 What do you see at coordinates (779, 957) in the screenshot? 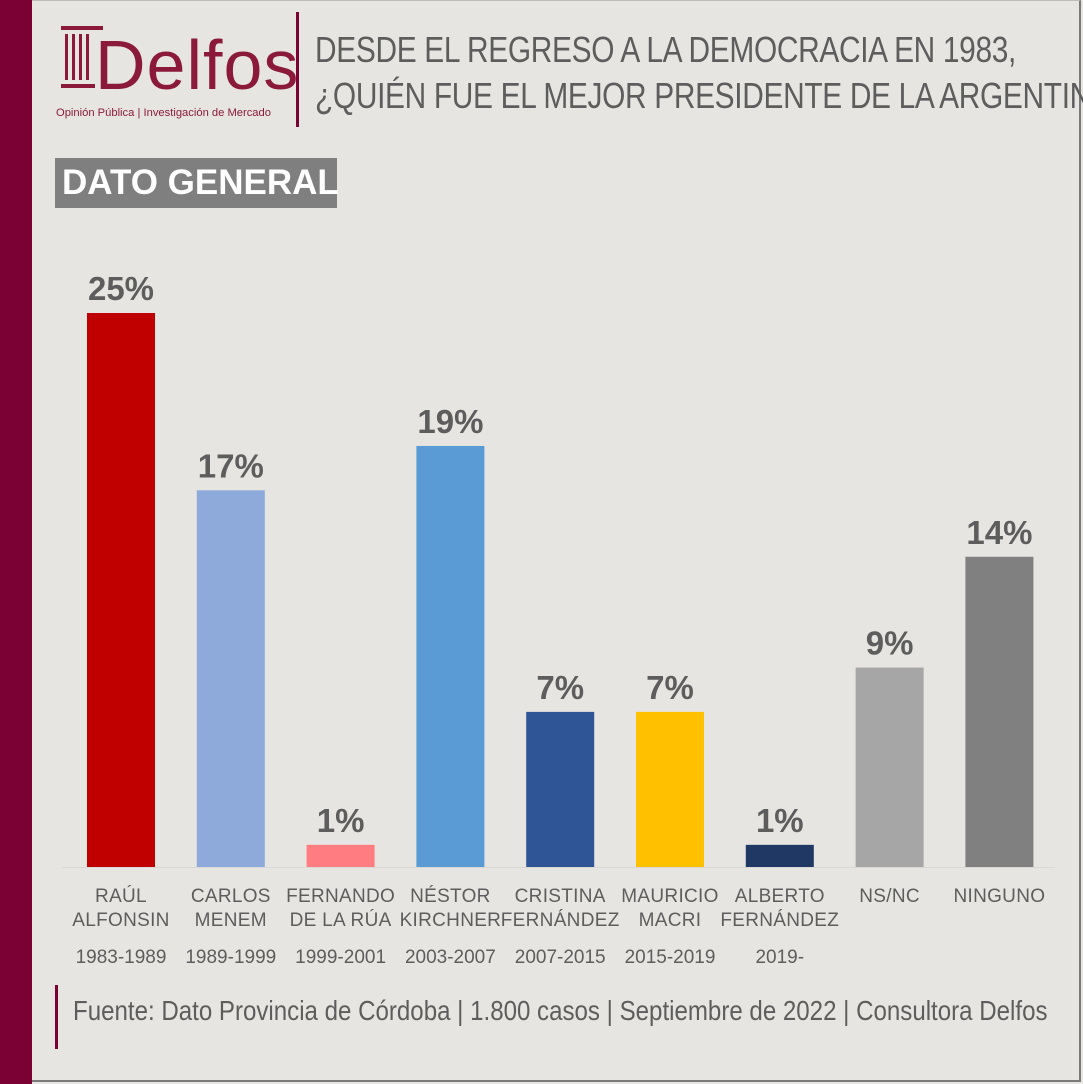
I see `category-period-label: 2019-` at bounding box center [779, 957].